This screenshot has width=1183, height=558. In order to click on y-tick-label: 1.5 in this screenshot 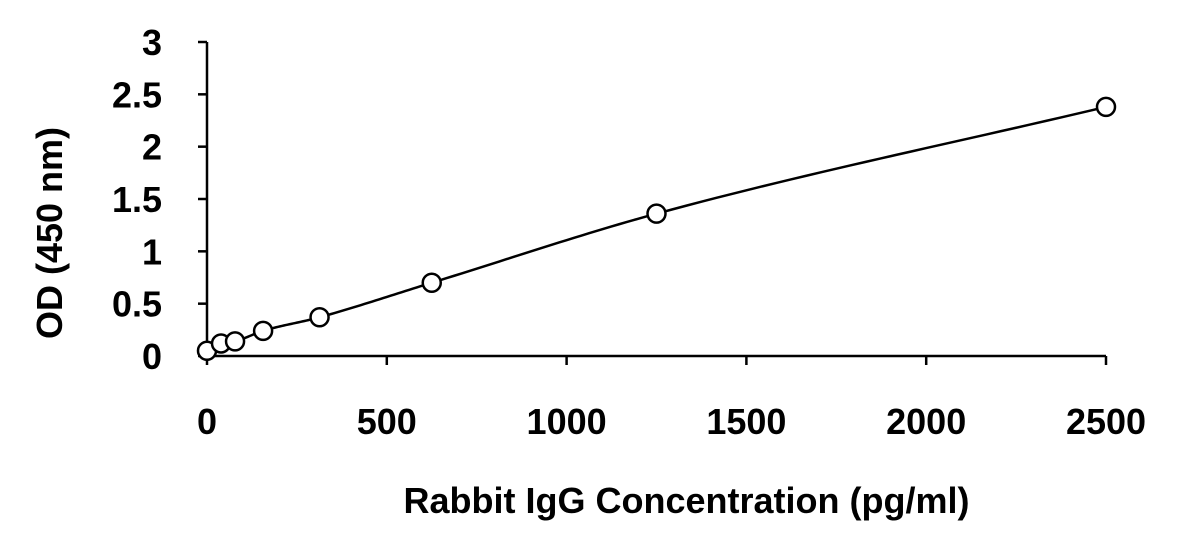, I will do `click(137, 199)`.